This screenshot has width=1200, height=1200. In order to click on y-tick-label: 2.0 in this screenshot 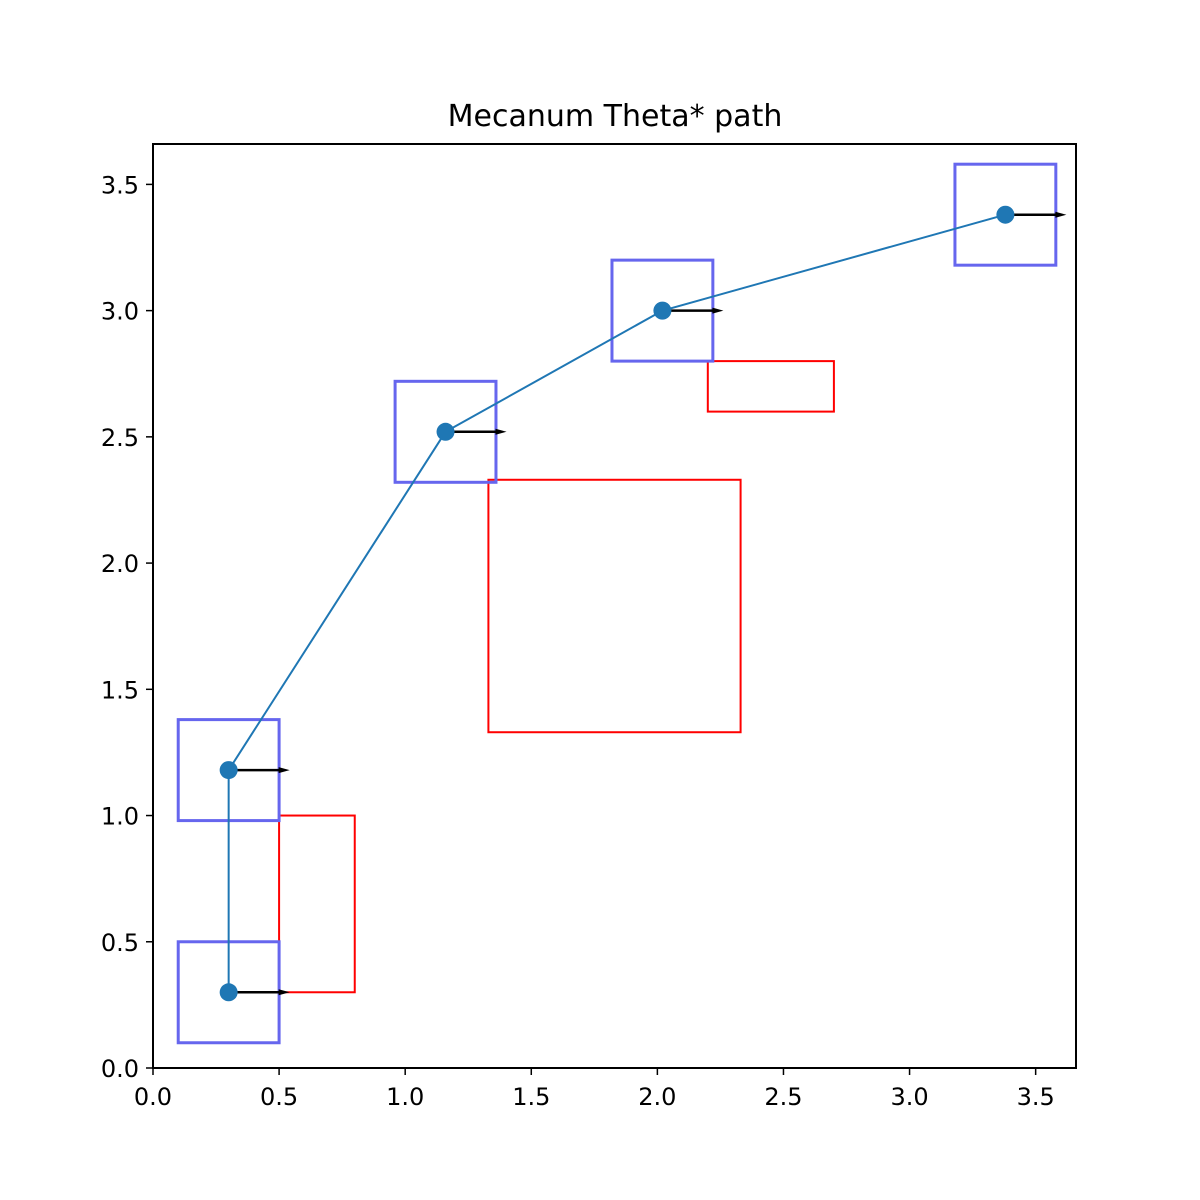, I will do `click(120, 564)`.